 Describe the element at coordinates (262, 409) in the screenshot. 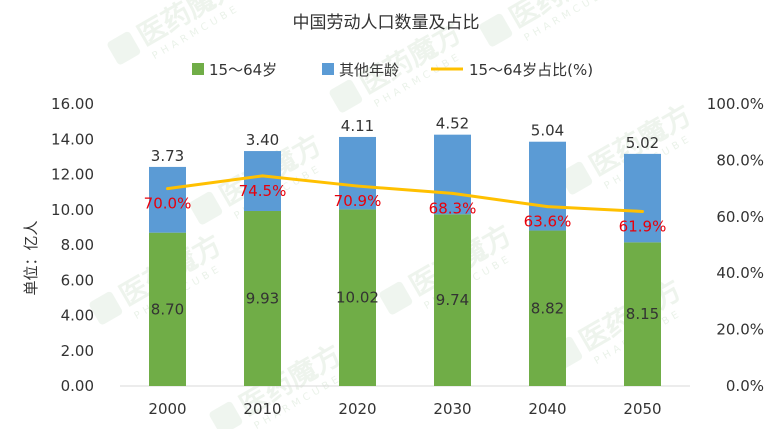

I see `x-tick-label: 2010` at that location.